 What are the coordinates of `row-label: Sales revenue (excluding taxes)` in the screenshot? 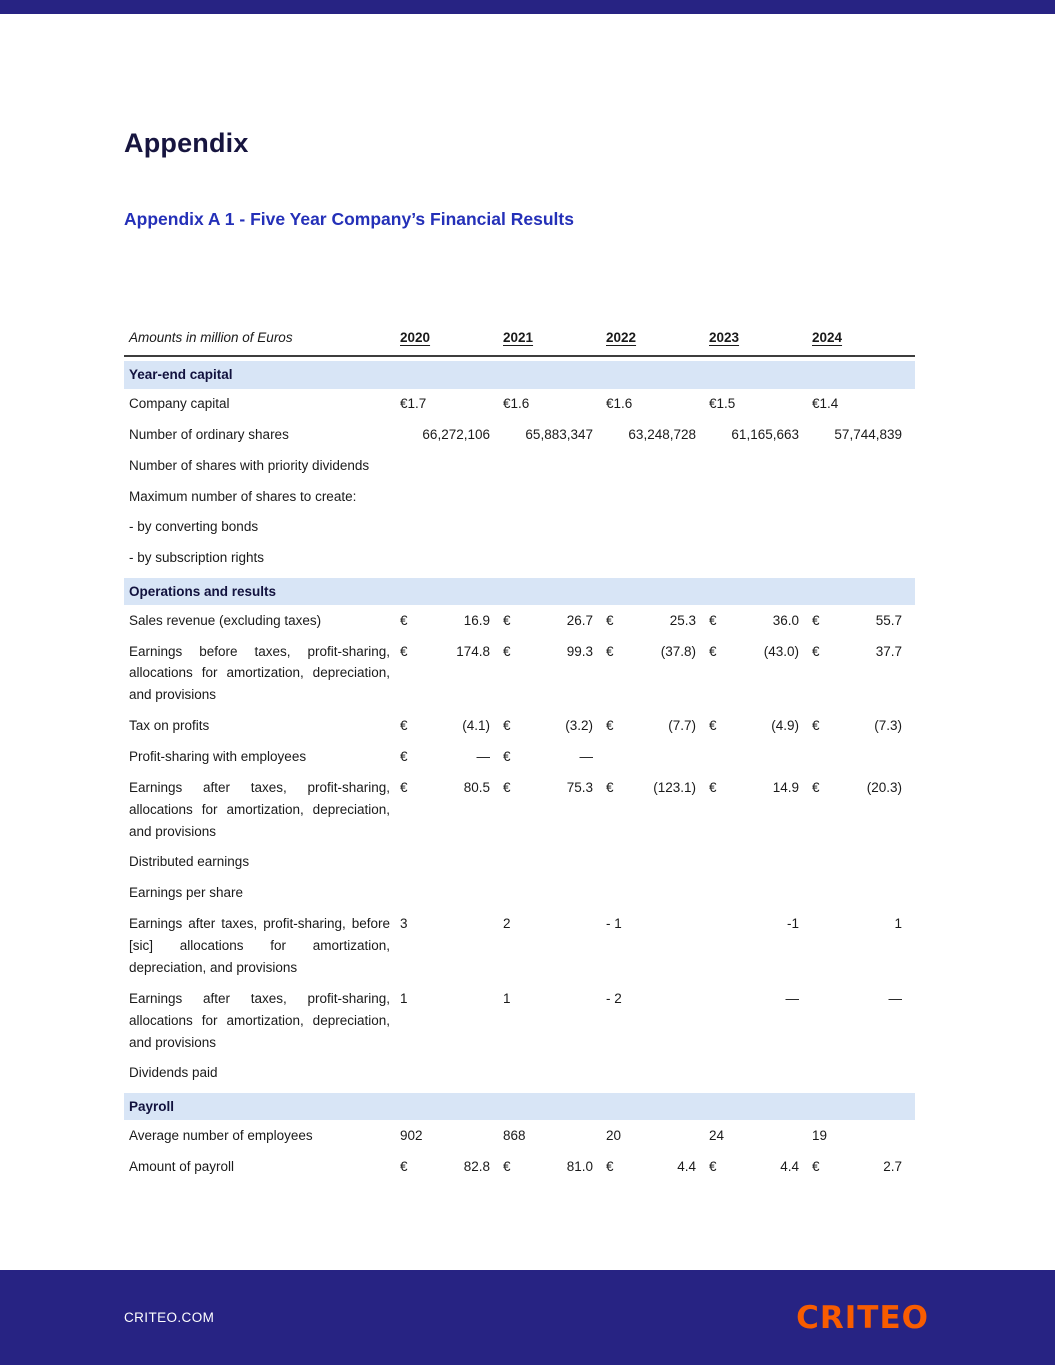 It's located at (225, 620).